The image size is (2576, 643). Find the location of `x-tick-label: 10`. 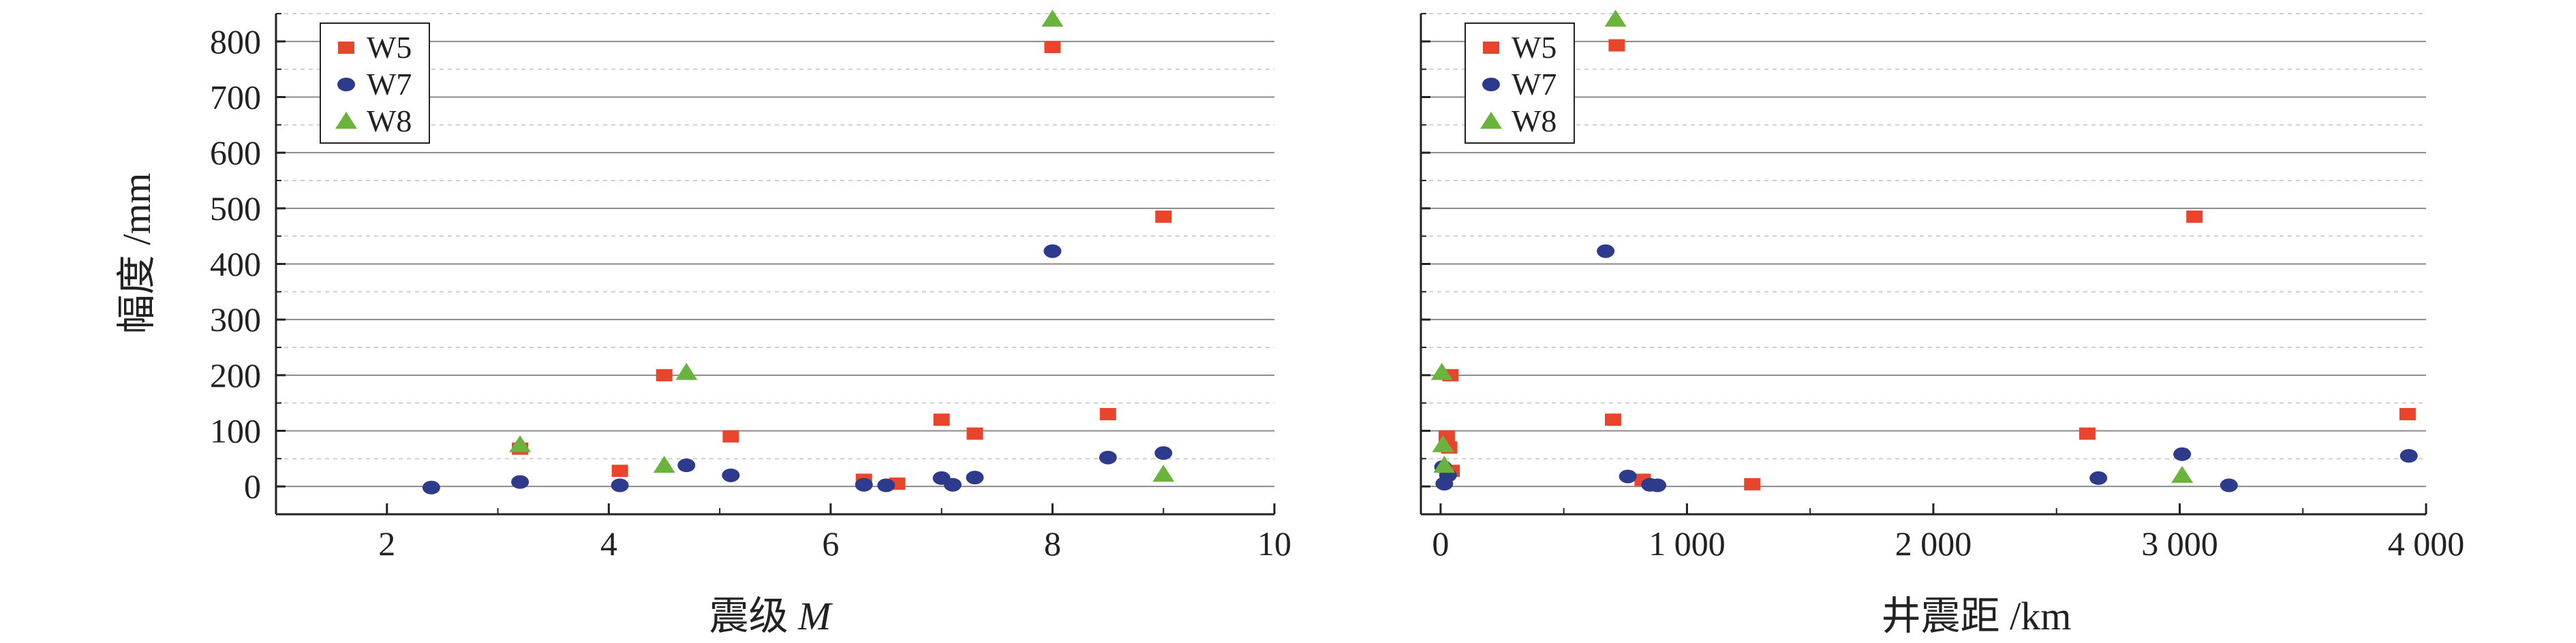

x-tick-label: 10 is located at coordinates (1274, 544).